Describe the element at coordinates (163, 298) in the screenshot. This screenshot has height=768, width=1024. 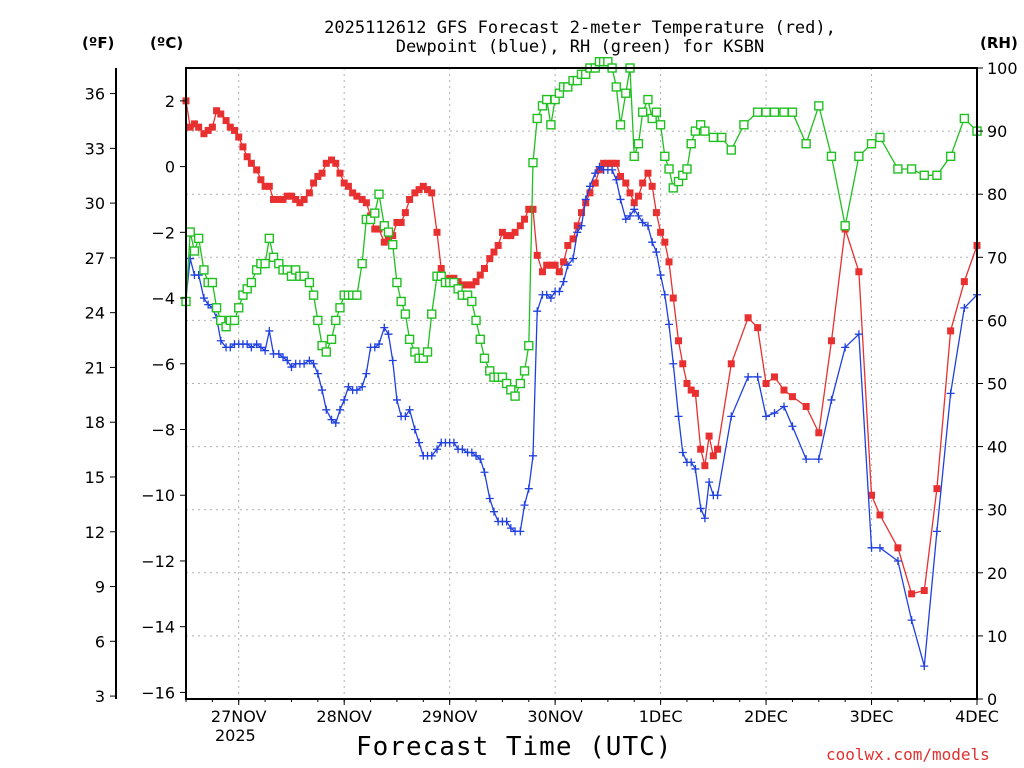
I see `celsius-tick-label: −4` at that location.